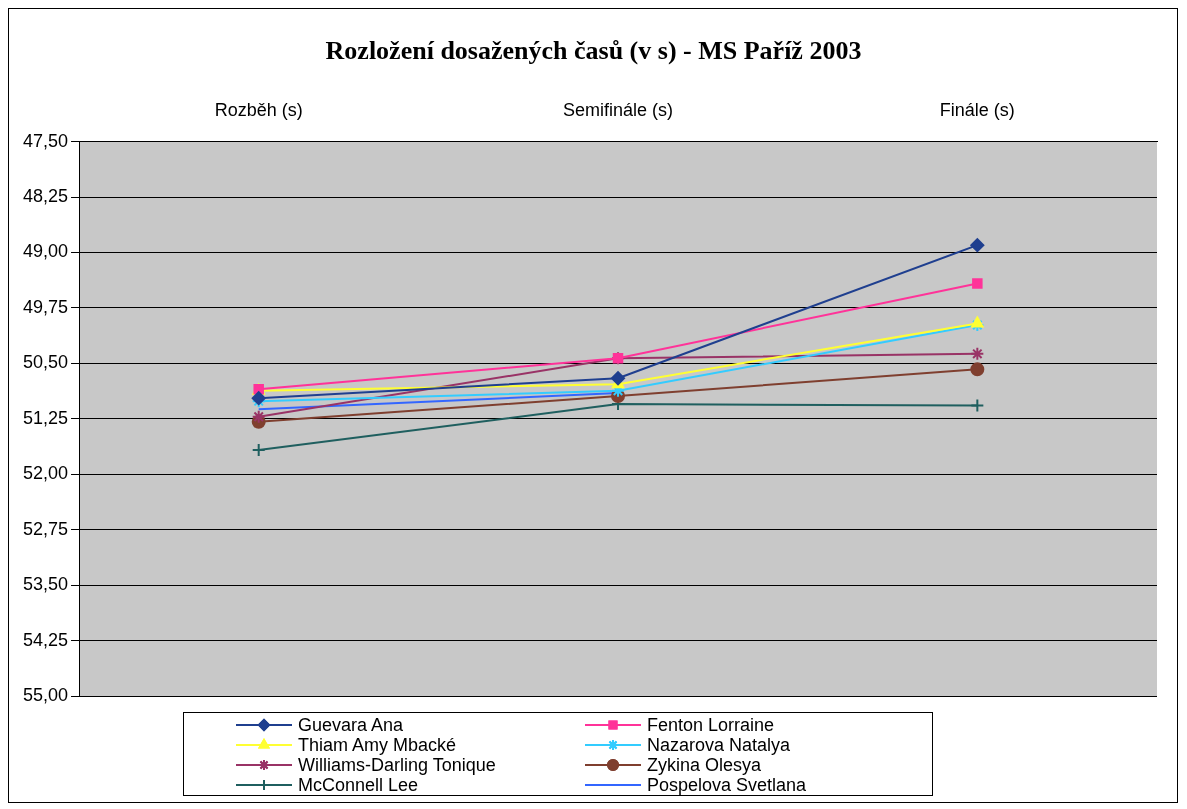  What do you see at coordinates (46, 584) in the screenshot?
I see `y-tick-label: 53,50` at bounding box center [46, 584].